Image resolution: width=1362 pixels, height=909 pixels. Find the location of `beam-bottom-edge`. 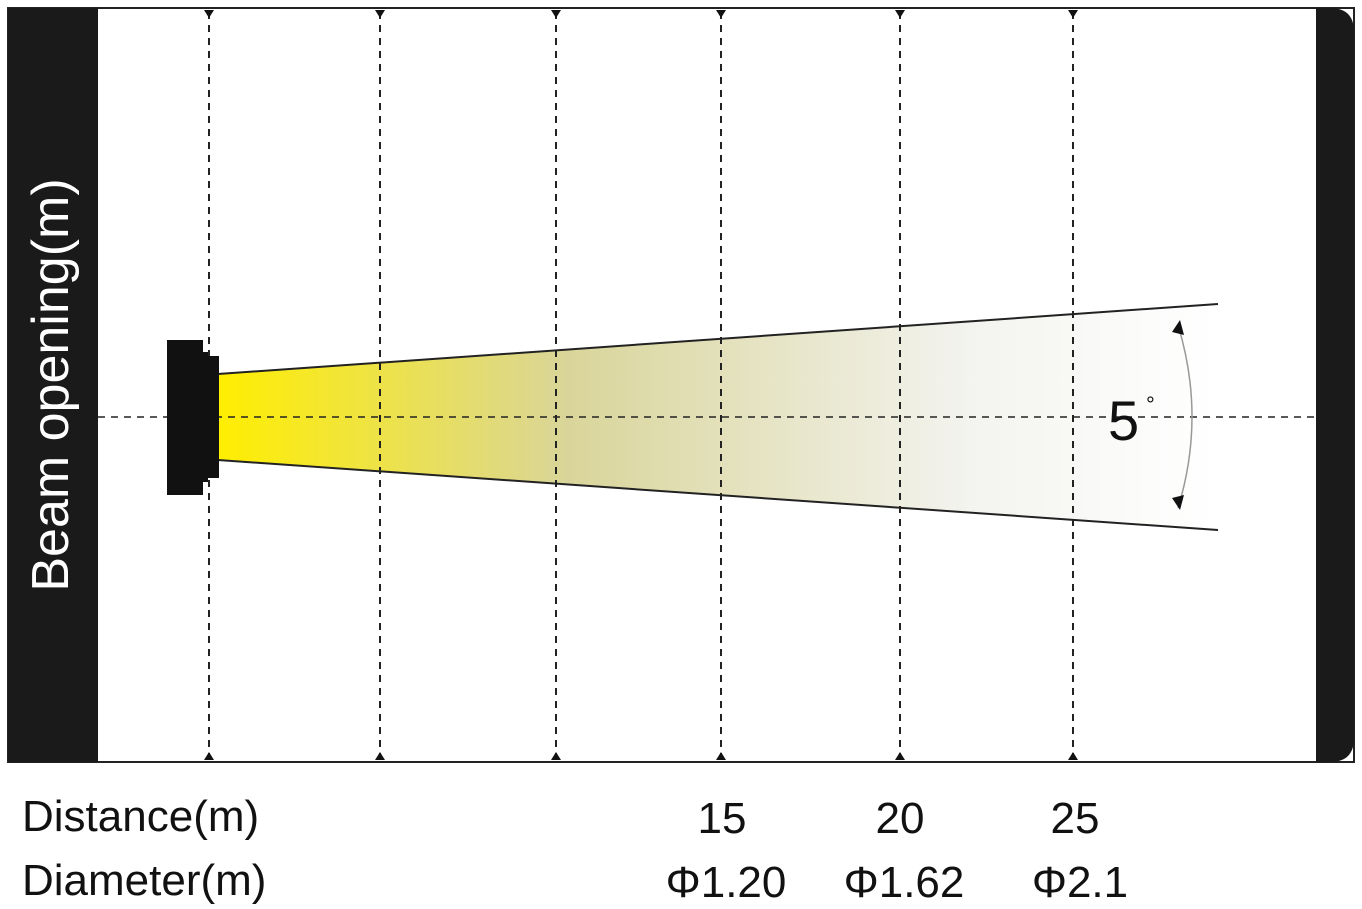

beam-bottom-edge is located at coordinates (718, 495).